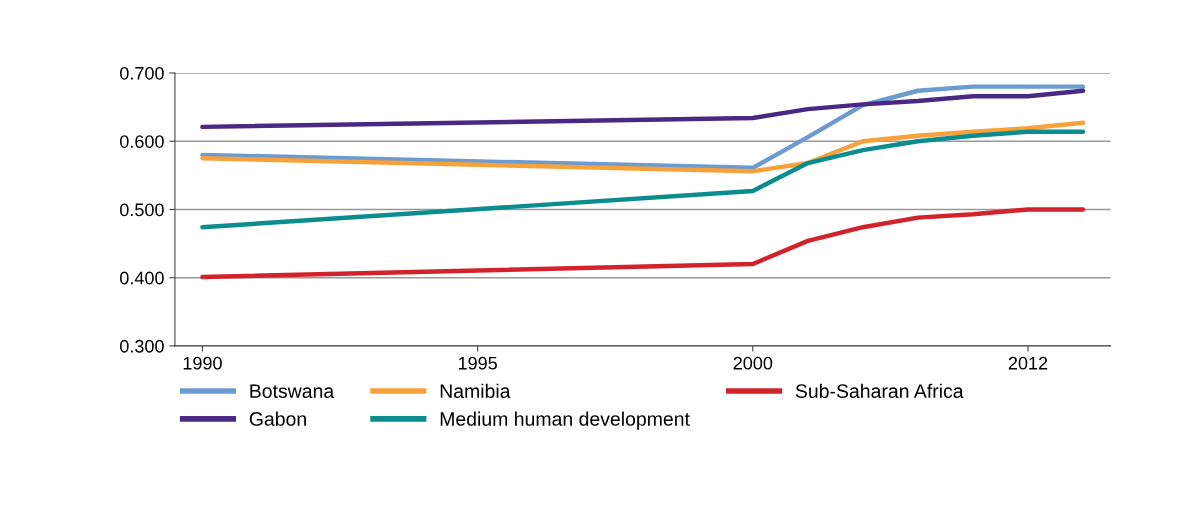 This screenshot has height=514, width=1198. Describe the element at coordinates (565, 420) in the screenshot. I see `legend-label: Medium human development` at that location.